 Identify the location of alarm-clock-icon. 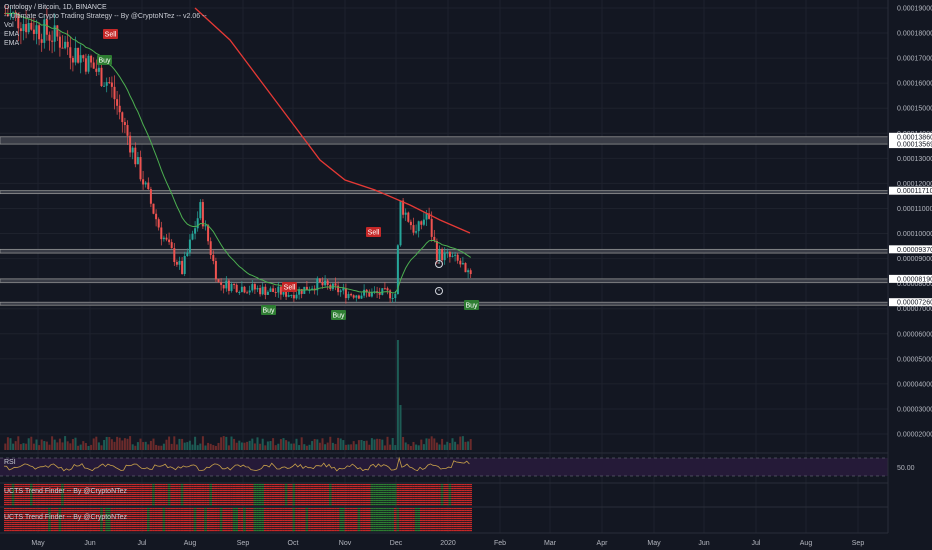
(439, 264).